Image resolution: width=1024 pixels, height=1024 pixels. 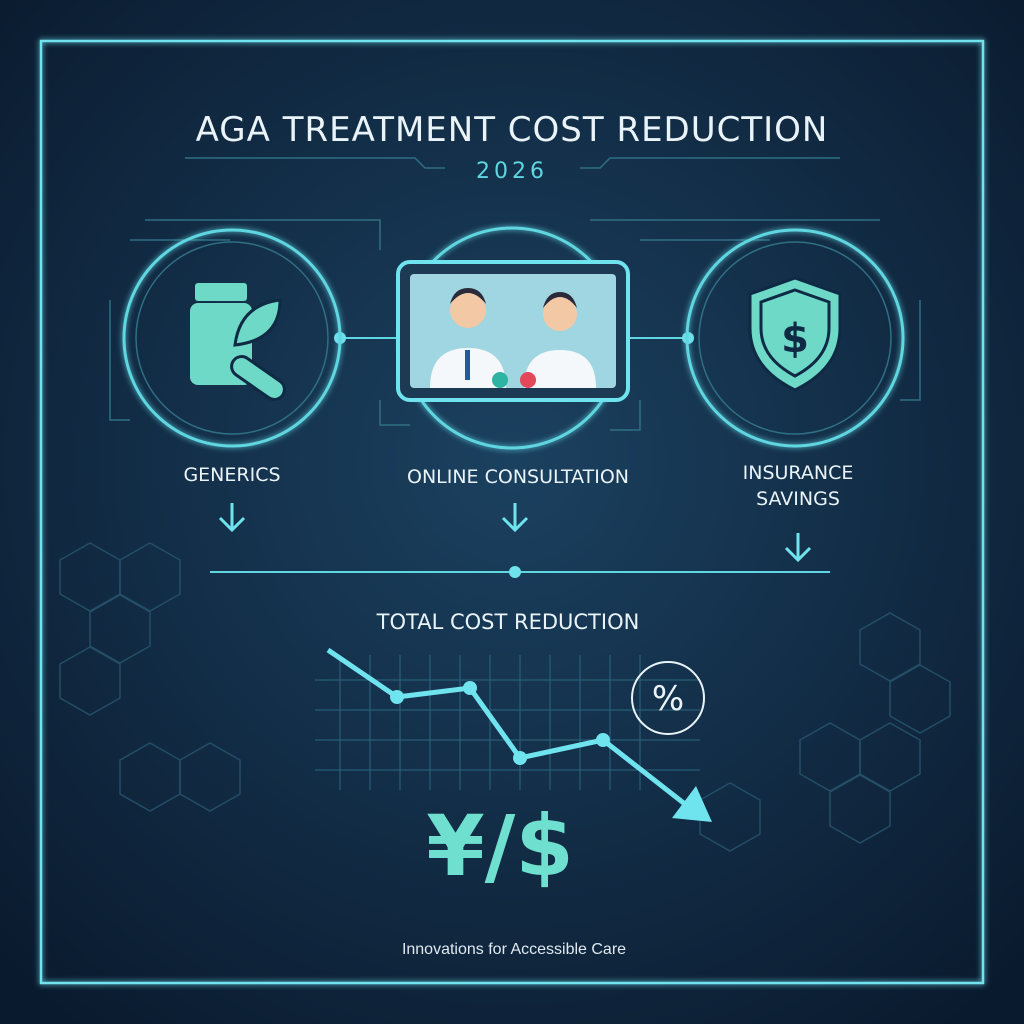 I want to click on subtitle: 2026, so click(x=512, y=171).